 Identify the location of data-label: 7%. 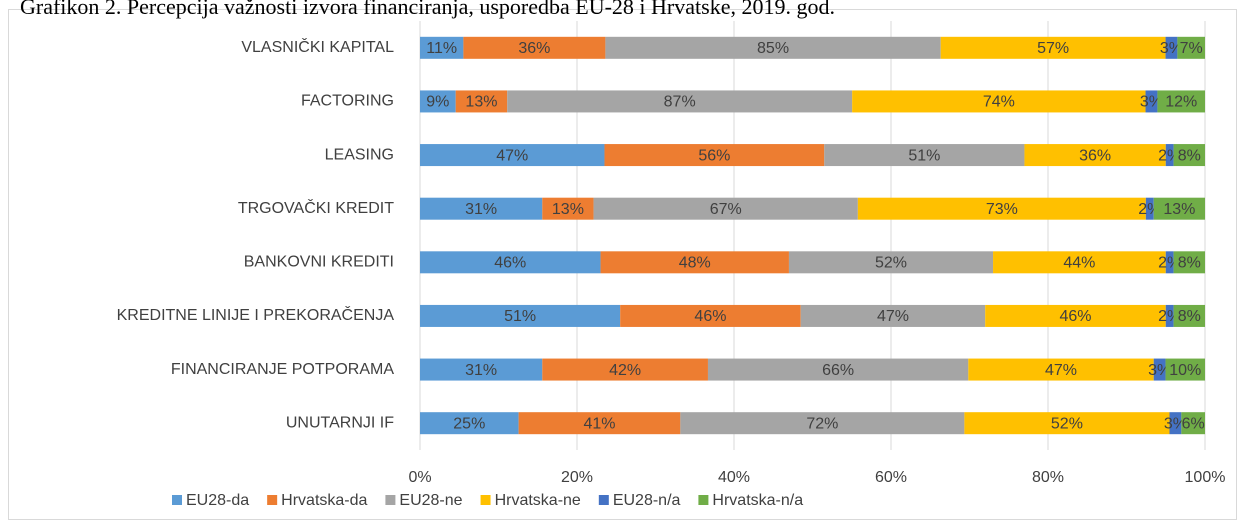
(1191, 48).